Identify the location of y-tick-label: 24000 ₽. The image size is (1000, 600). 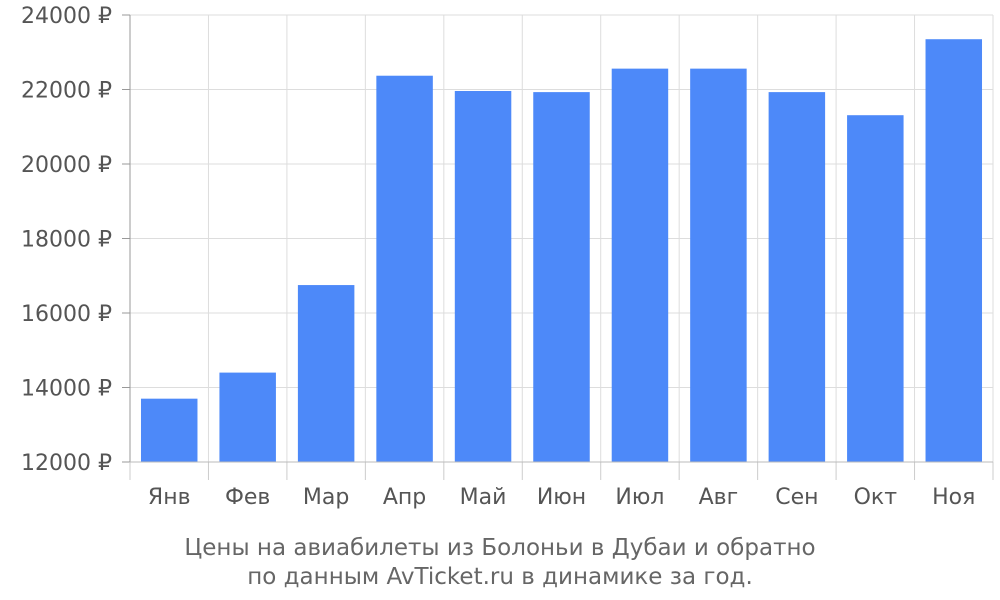
(66, 16).